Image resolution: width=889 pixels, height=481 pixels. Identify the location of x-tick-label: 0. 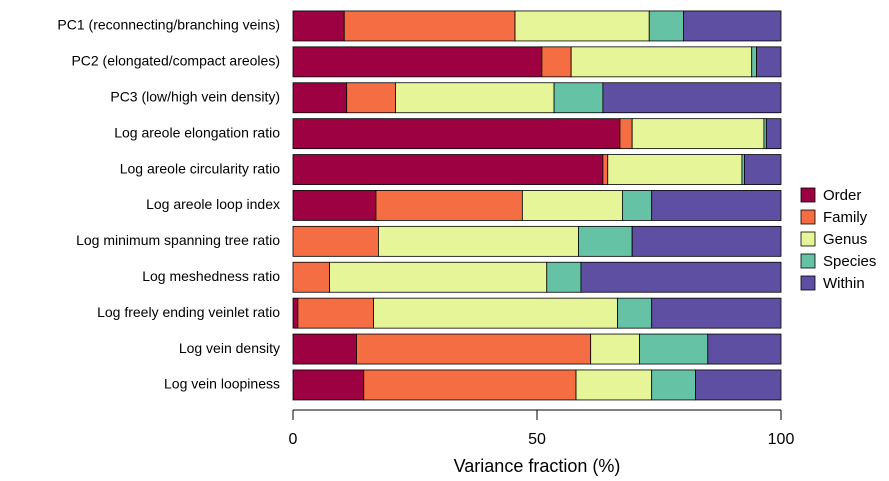
(293, 439).